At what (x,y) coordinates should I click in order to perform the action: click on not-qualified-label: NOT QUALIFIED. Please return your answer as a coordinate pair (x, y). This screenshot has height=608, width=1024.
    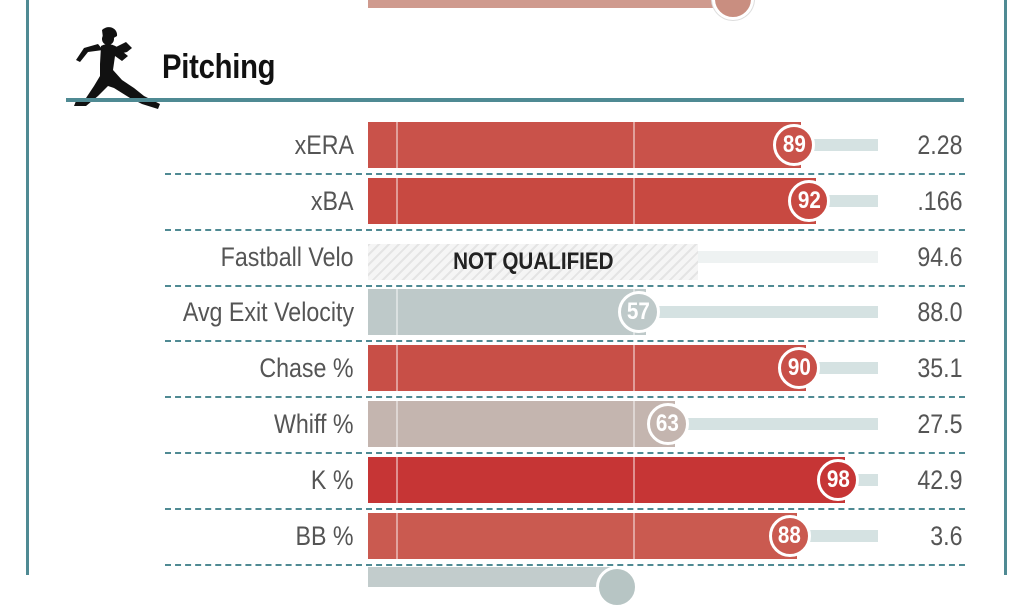
    Looking at the image, I should click on (533, 262).